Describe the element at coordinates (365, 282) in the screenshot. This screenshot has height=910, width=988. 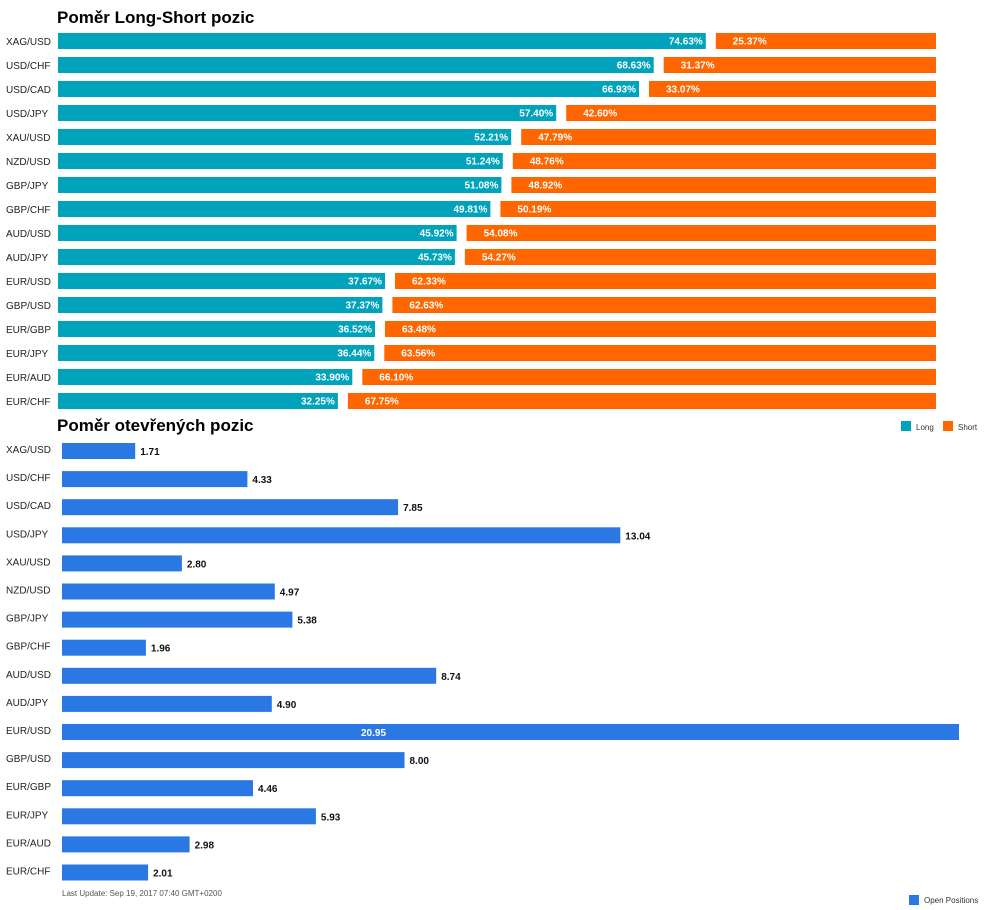
I see `long-label-eur-usd: 37.67%` at that location.